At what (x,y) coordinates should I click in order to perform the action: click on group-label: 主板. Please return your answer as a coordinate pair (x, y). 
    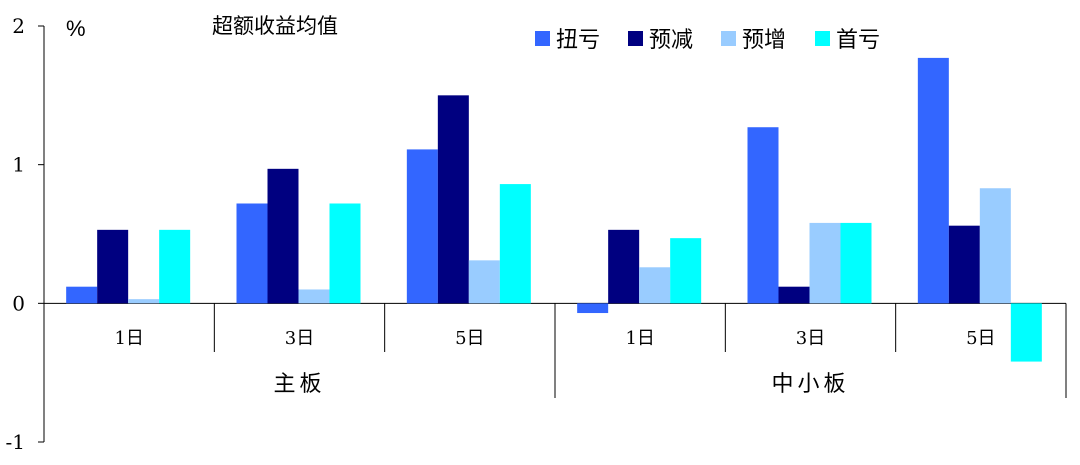
    Looking at the image, I should click on (299, 384).